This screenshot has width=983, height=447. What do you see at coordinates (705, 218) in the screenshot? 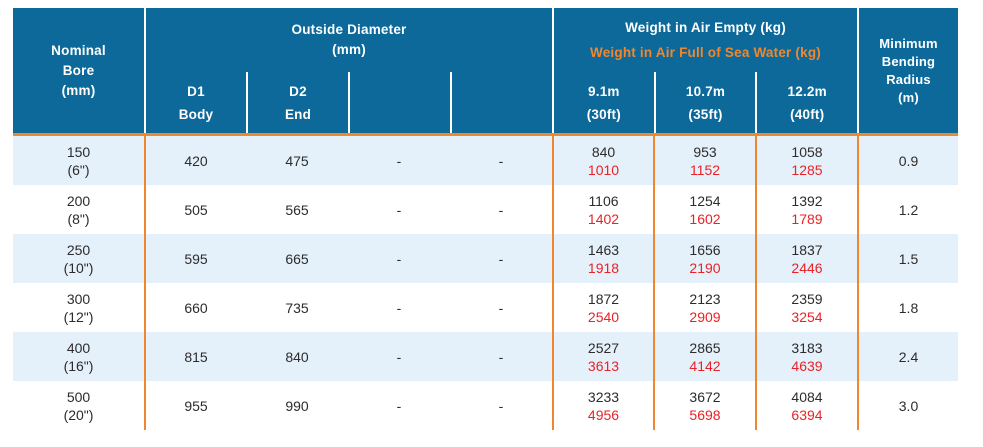
I see `weight-full-value: 1602` at bounding box center [705, 218].